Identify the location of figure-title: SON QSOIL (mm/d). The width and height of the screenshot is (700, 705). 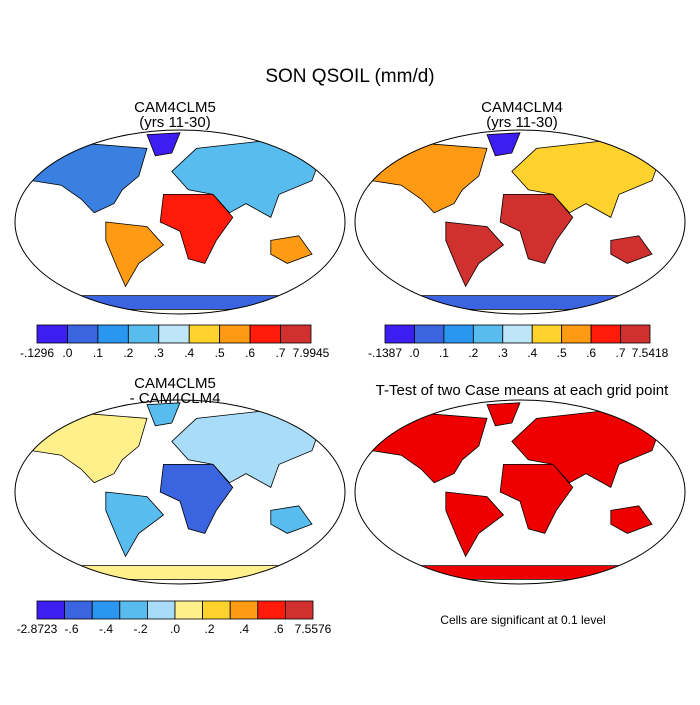
(349, 76).